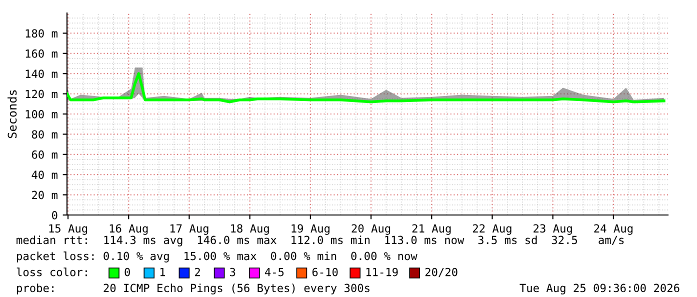  I want to click on legend-label: 11-19, so click(382, 272).